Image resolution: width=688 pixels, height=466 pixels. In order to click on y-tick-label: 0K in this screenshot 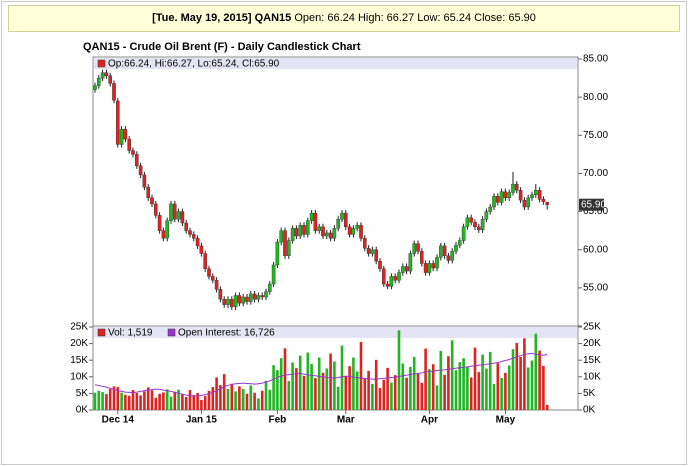, I will do `click(82, 410)`.